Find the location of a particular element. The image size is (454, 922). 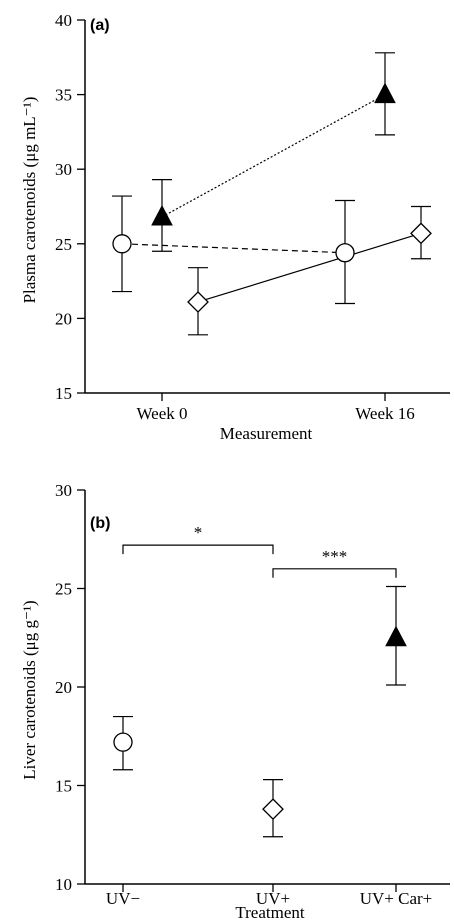

panel-a-x-tick-label: Week 0 is located at coordinates (161, 413).